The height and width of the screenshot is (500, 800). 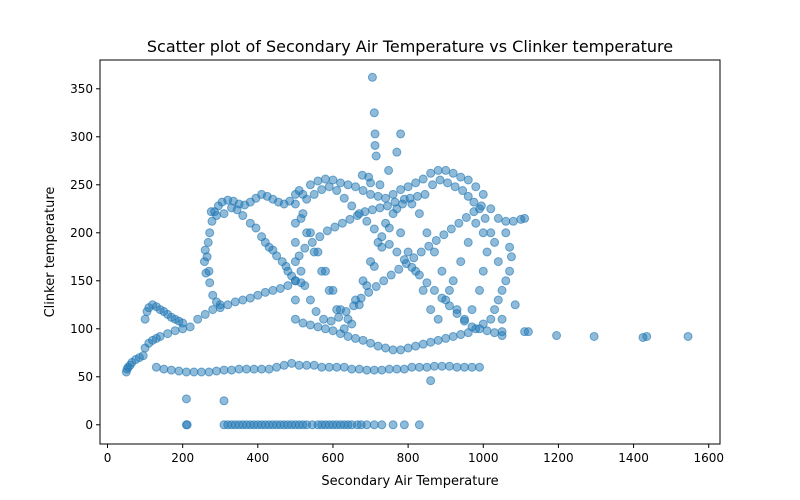 What do you see at coordinates (182, 458) in the screenshot?
I see `x-tick-label: 200` at bounding box center [182, 458].